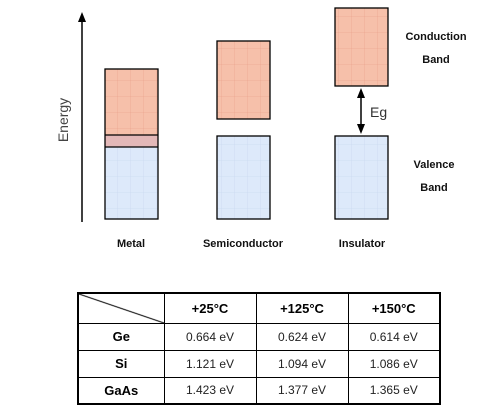 The height and width of the screenshot is (409, 500). I want to click on table-header-cell: +25°C, so click(210, 308).